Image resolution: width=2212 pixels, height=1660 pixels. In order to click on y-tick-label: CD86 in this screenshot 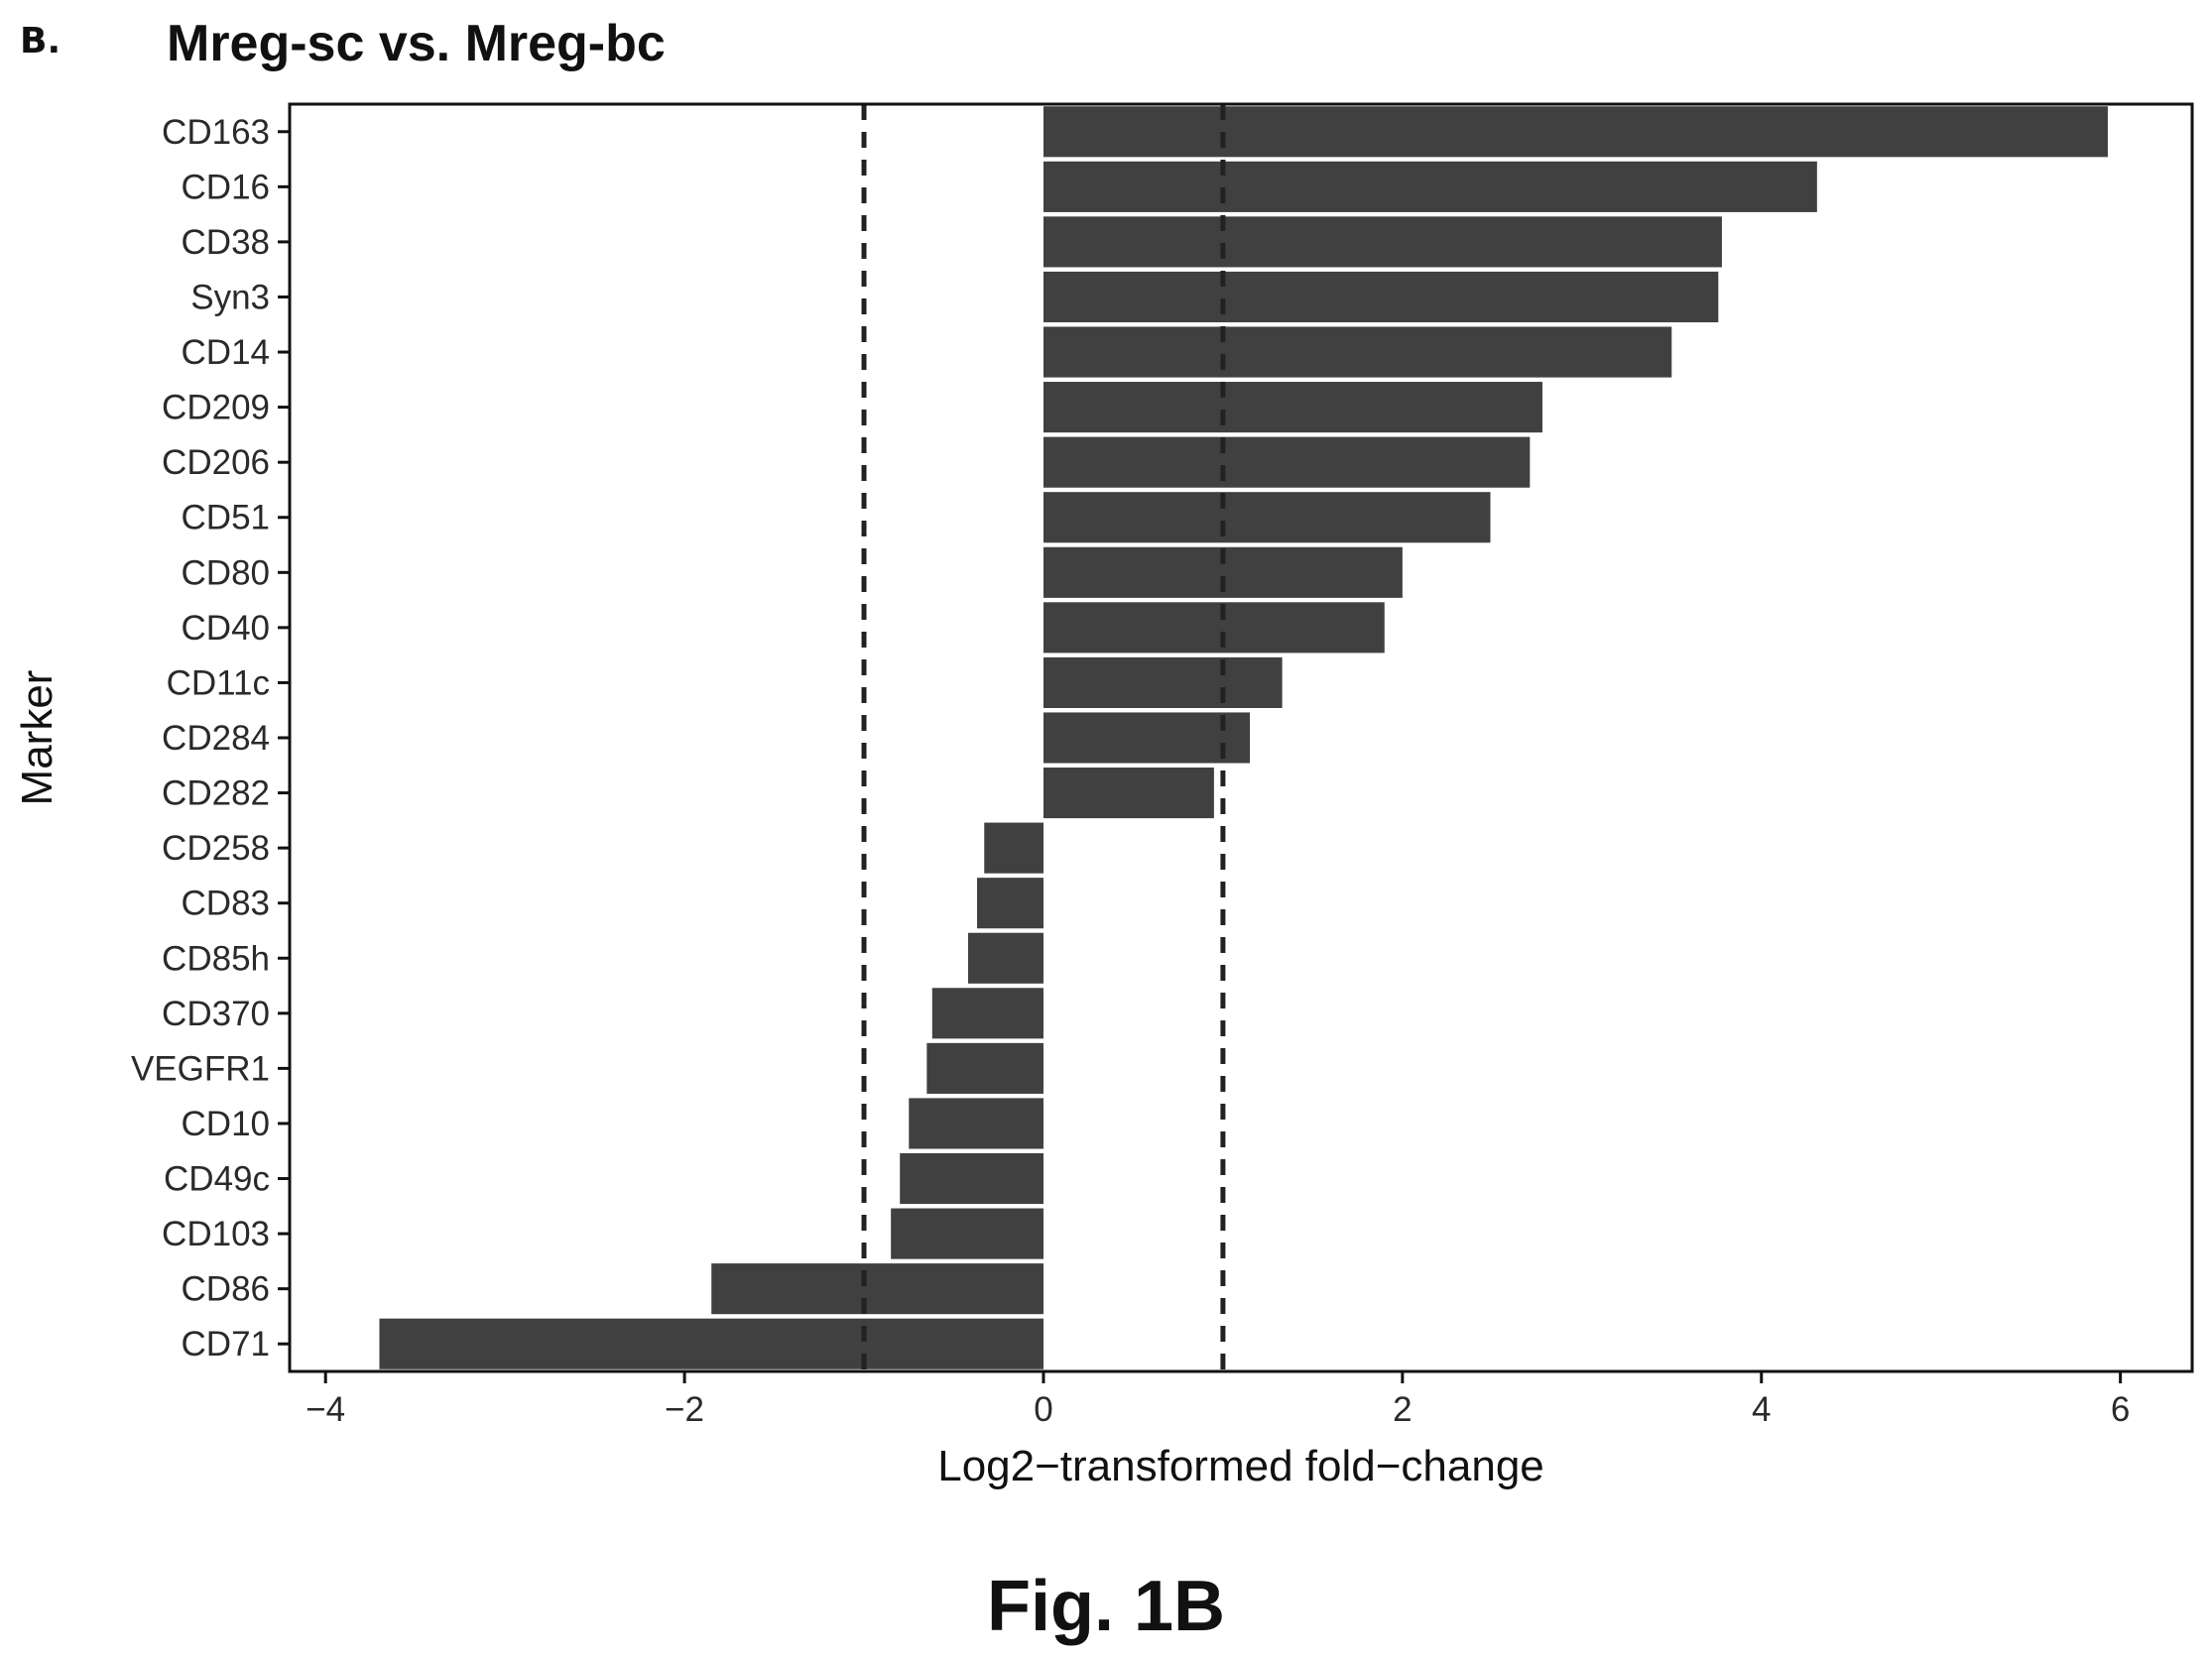, I will do `click(226, 1289)`.